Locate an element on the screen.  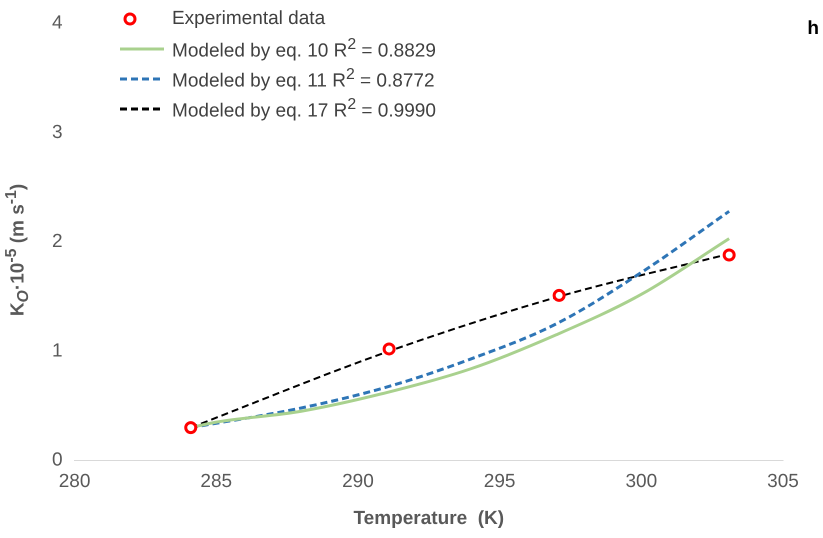
x-tick-label: 305 is located at coordinates (783, 481).